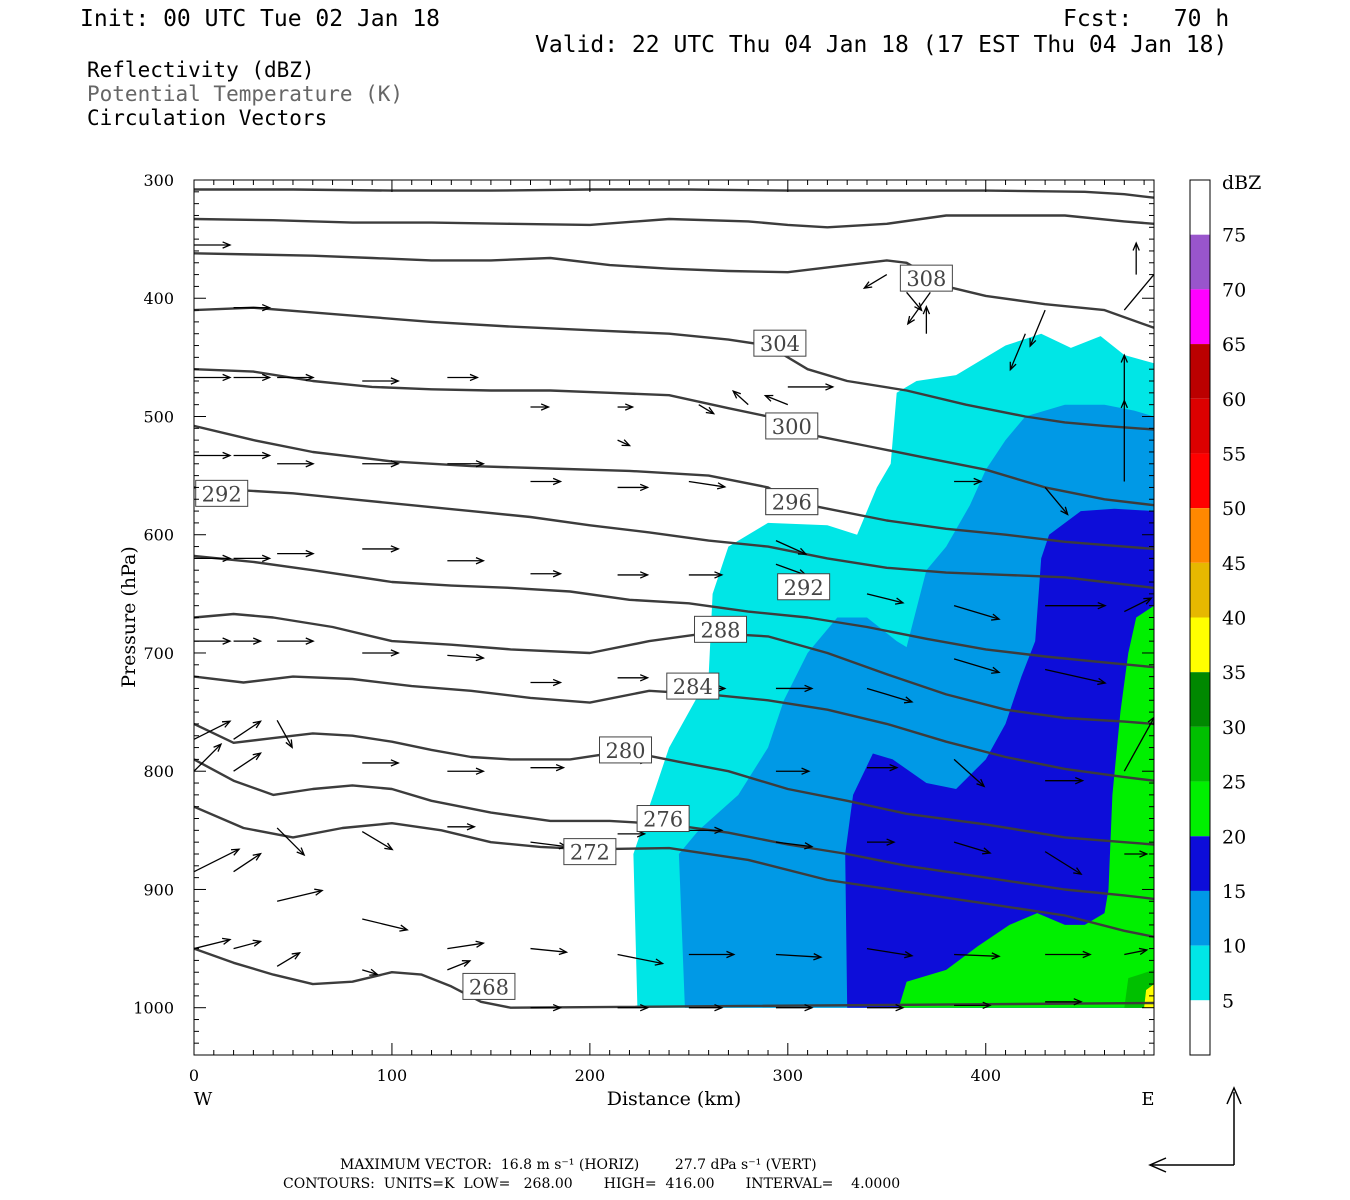 The height and width of the screenshot is (1200, 1350). Describe the element at coordinates (245, 94) in the screenshot. I see `field-potential-temperature: Potential Temperature (K)` at that location.